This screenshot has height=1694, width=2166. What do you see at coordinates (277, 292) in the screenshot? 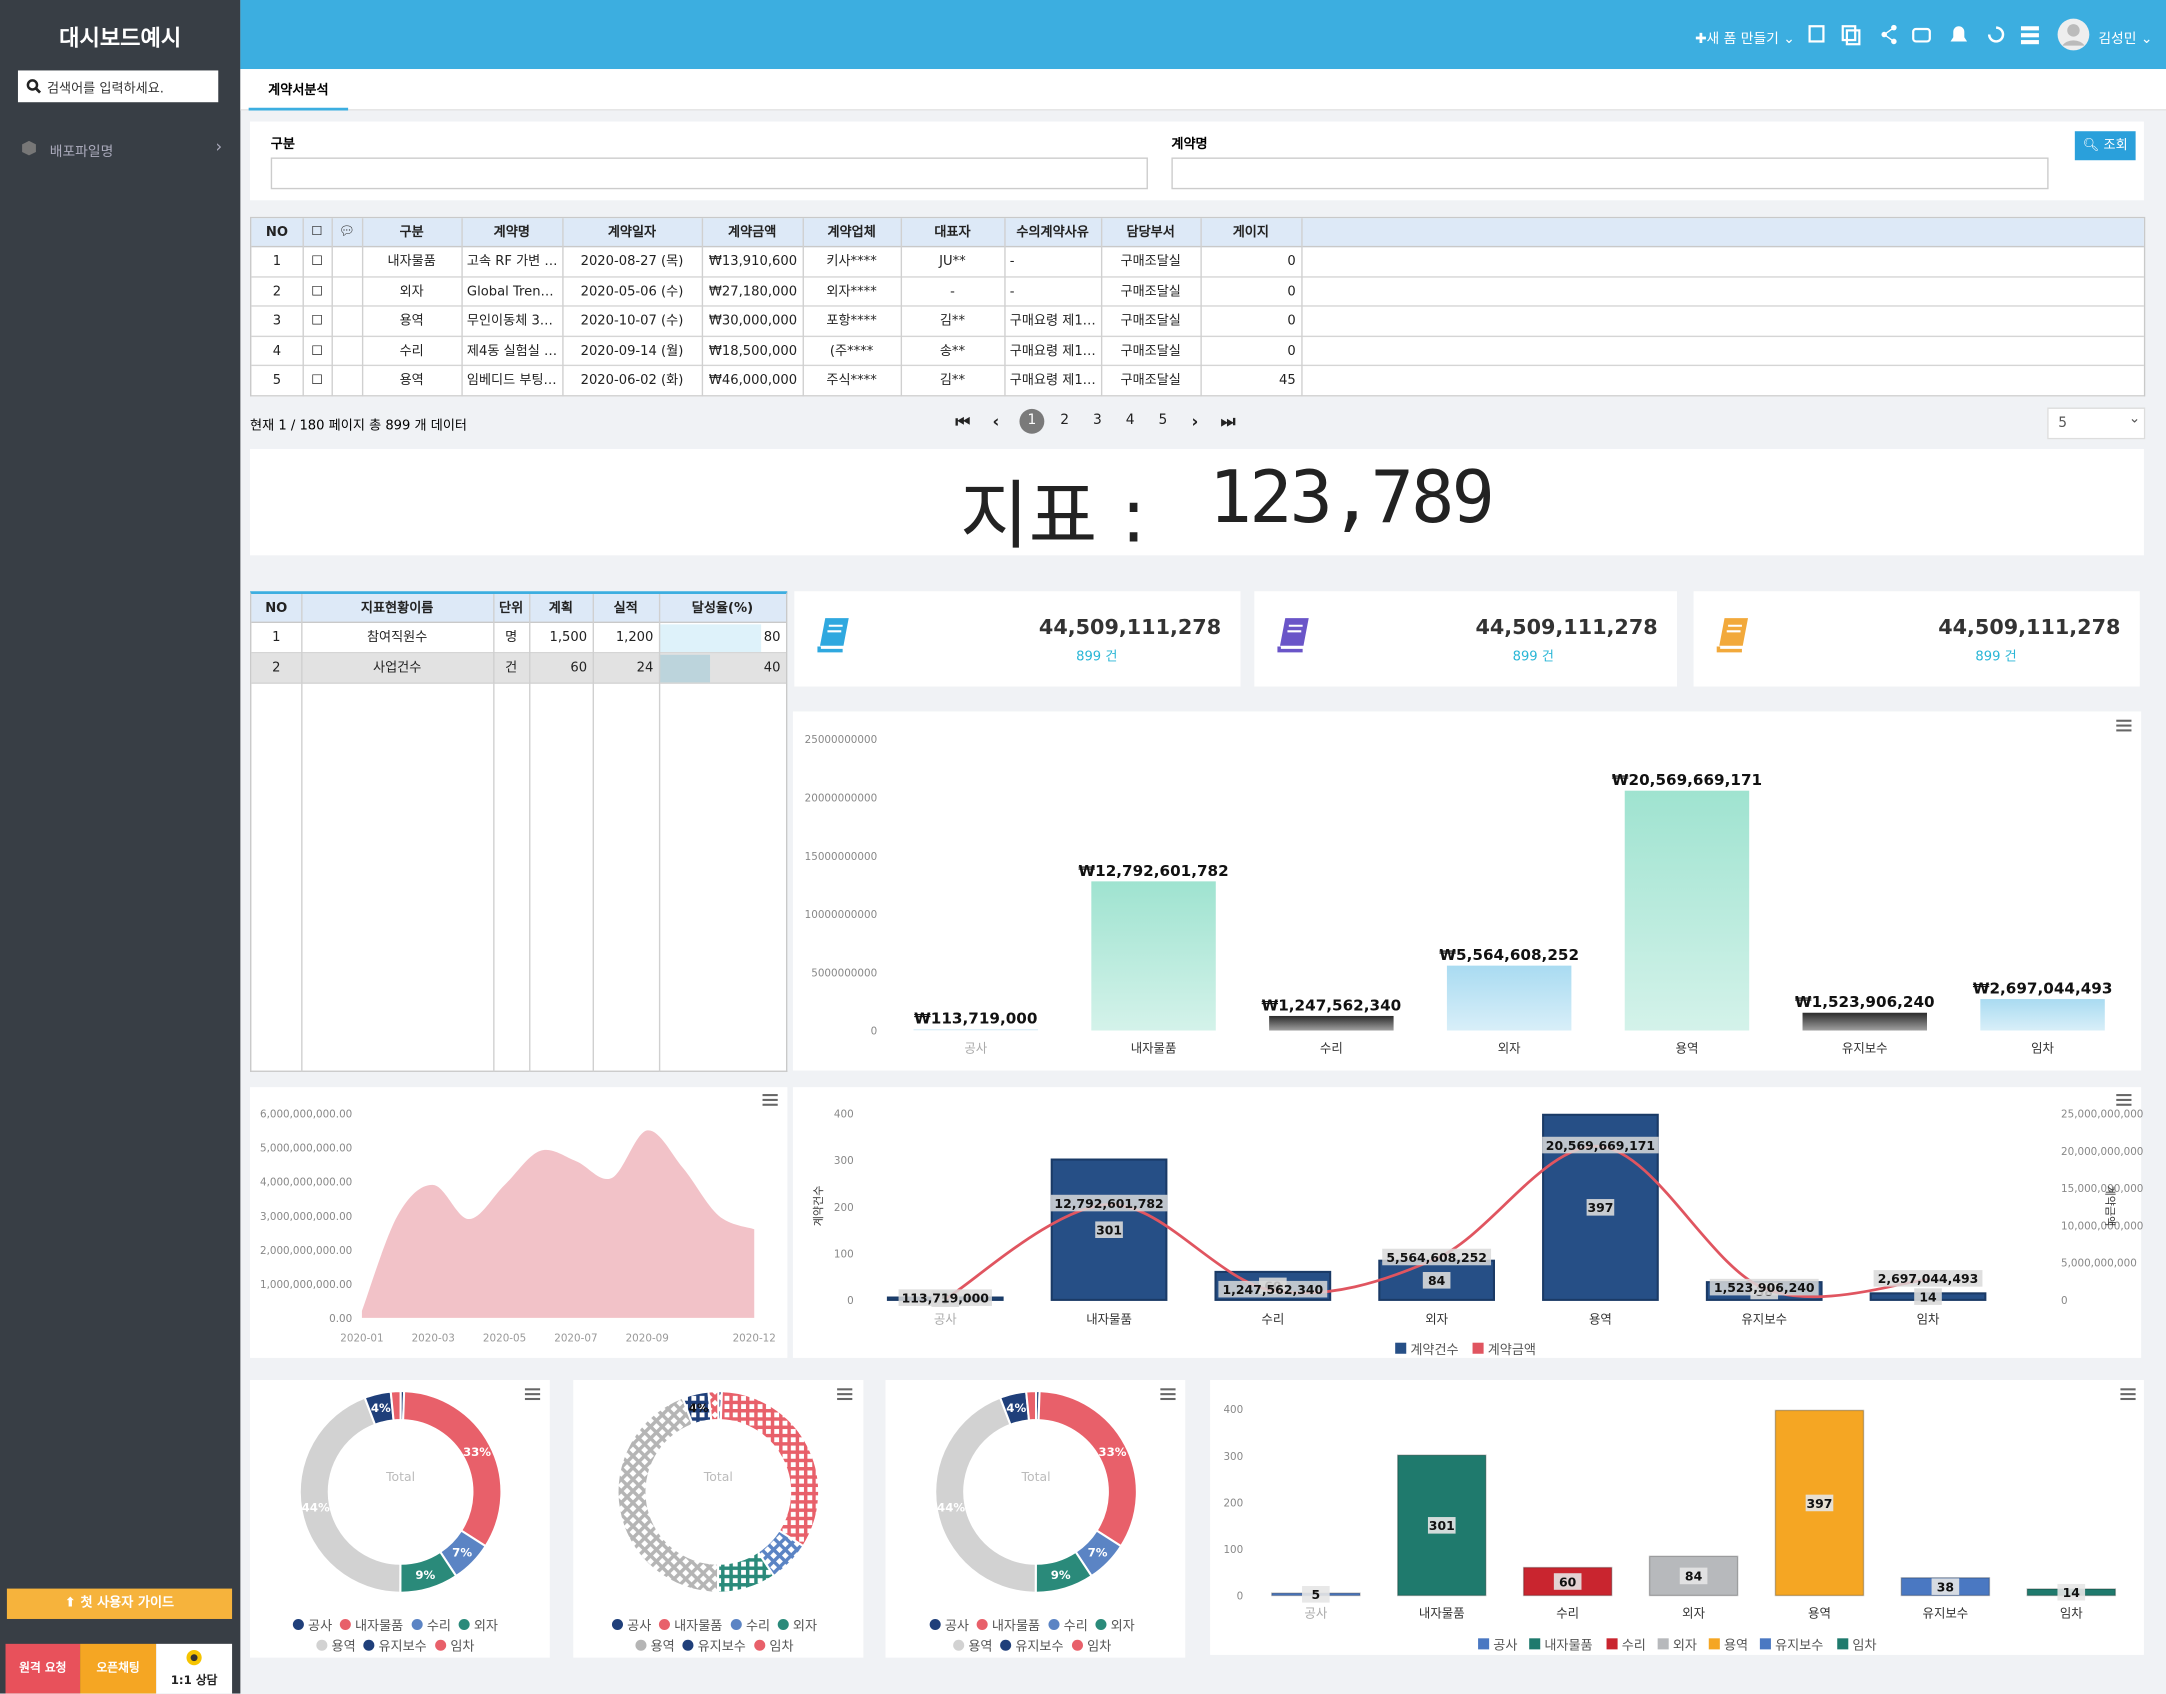
I see `table-cell: 2` at bounding box center [277, 292].